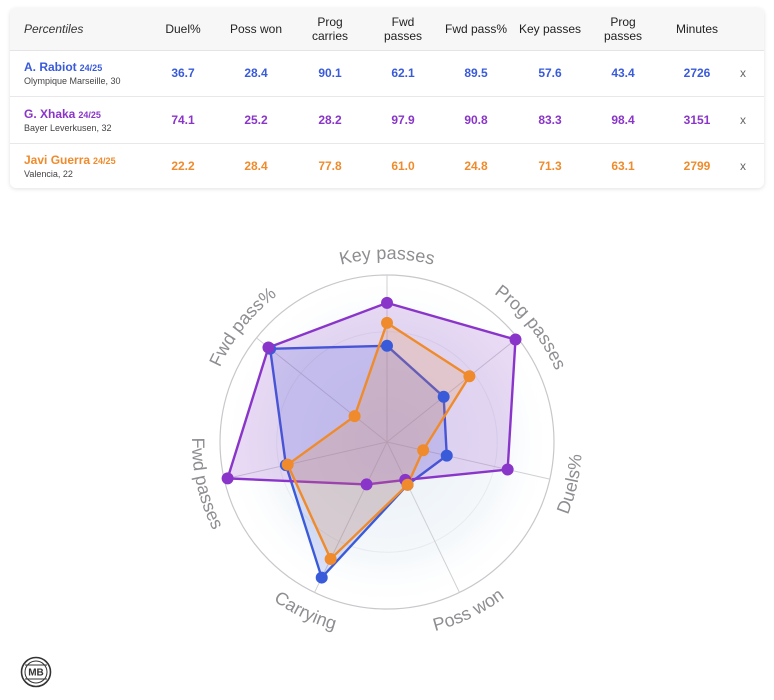  I want to click on logo-text: MB, so click(36, 673).